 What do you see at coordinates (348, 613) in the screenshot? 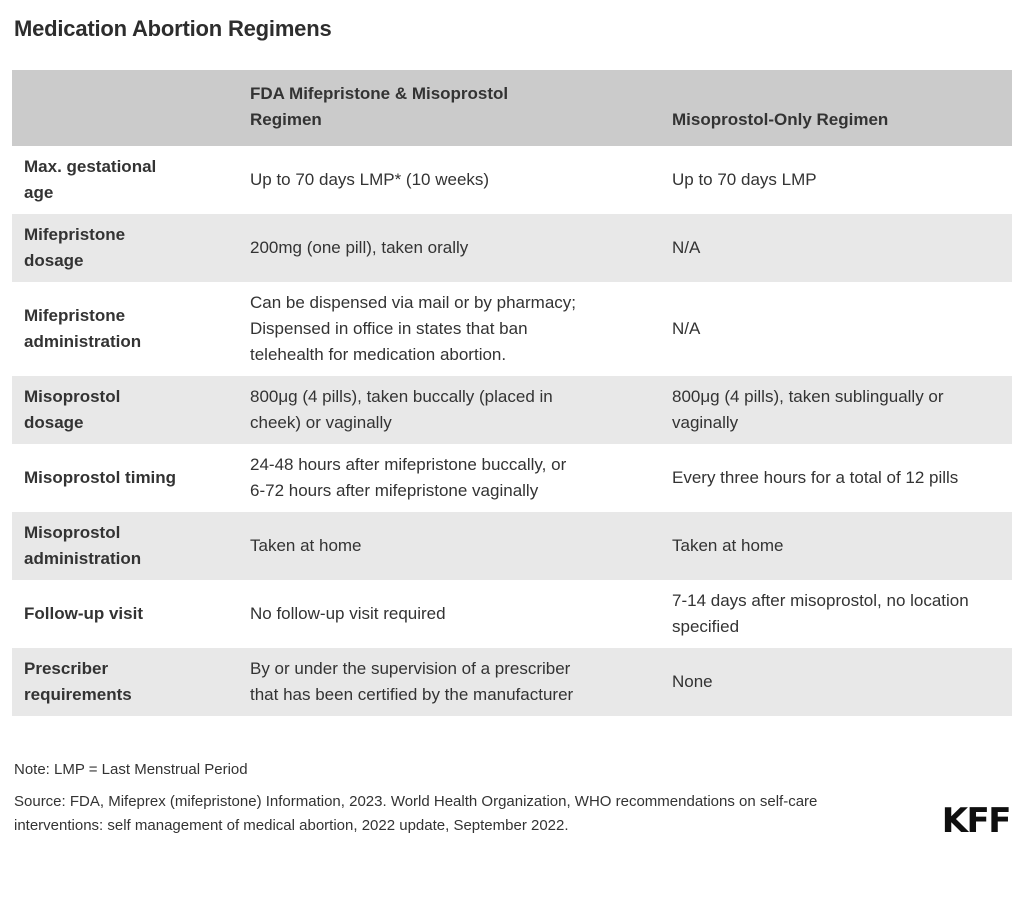
I see `cell-fda-follow-up-visit: No follow-up visit required` at bounding box center [348, 613].